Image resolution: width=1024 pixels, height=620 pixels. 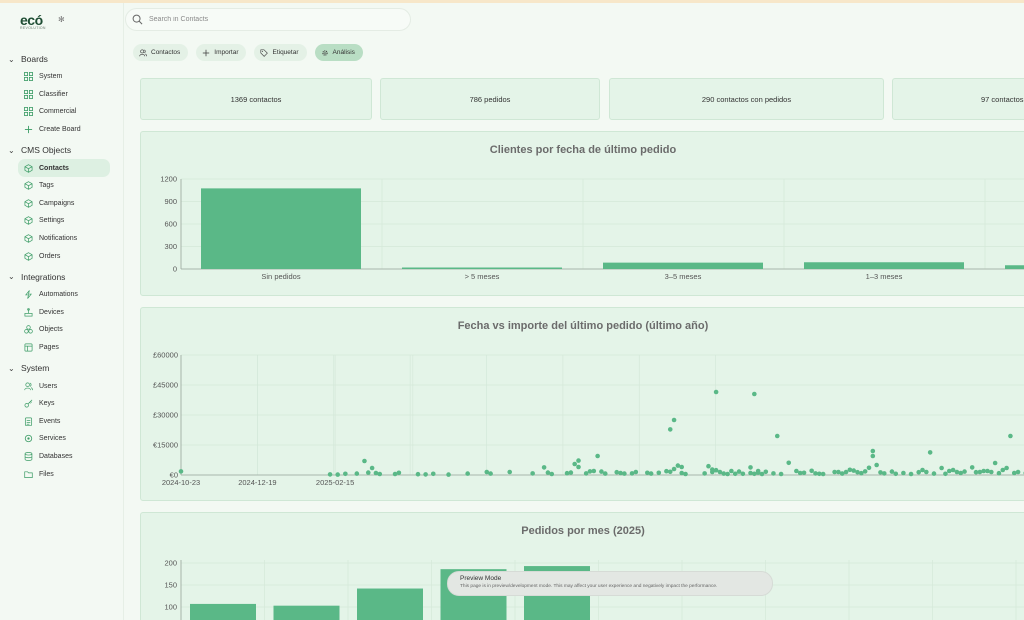 I want to click on tab-importar: Importar, so click(x=221, y=52).